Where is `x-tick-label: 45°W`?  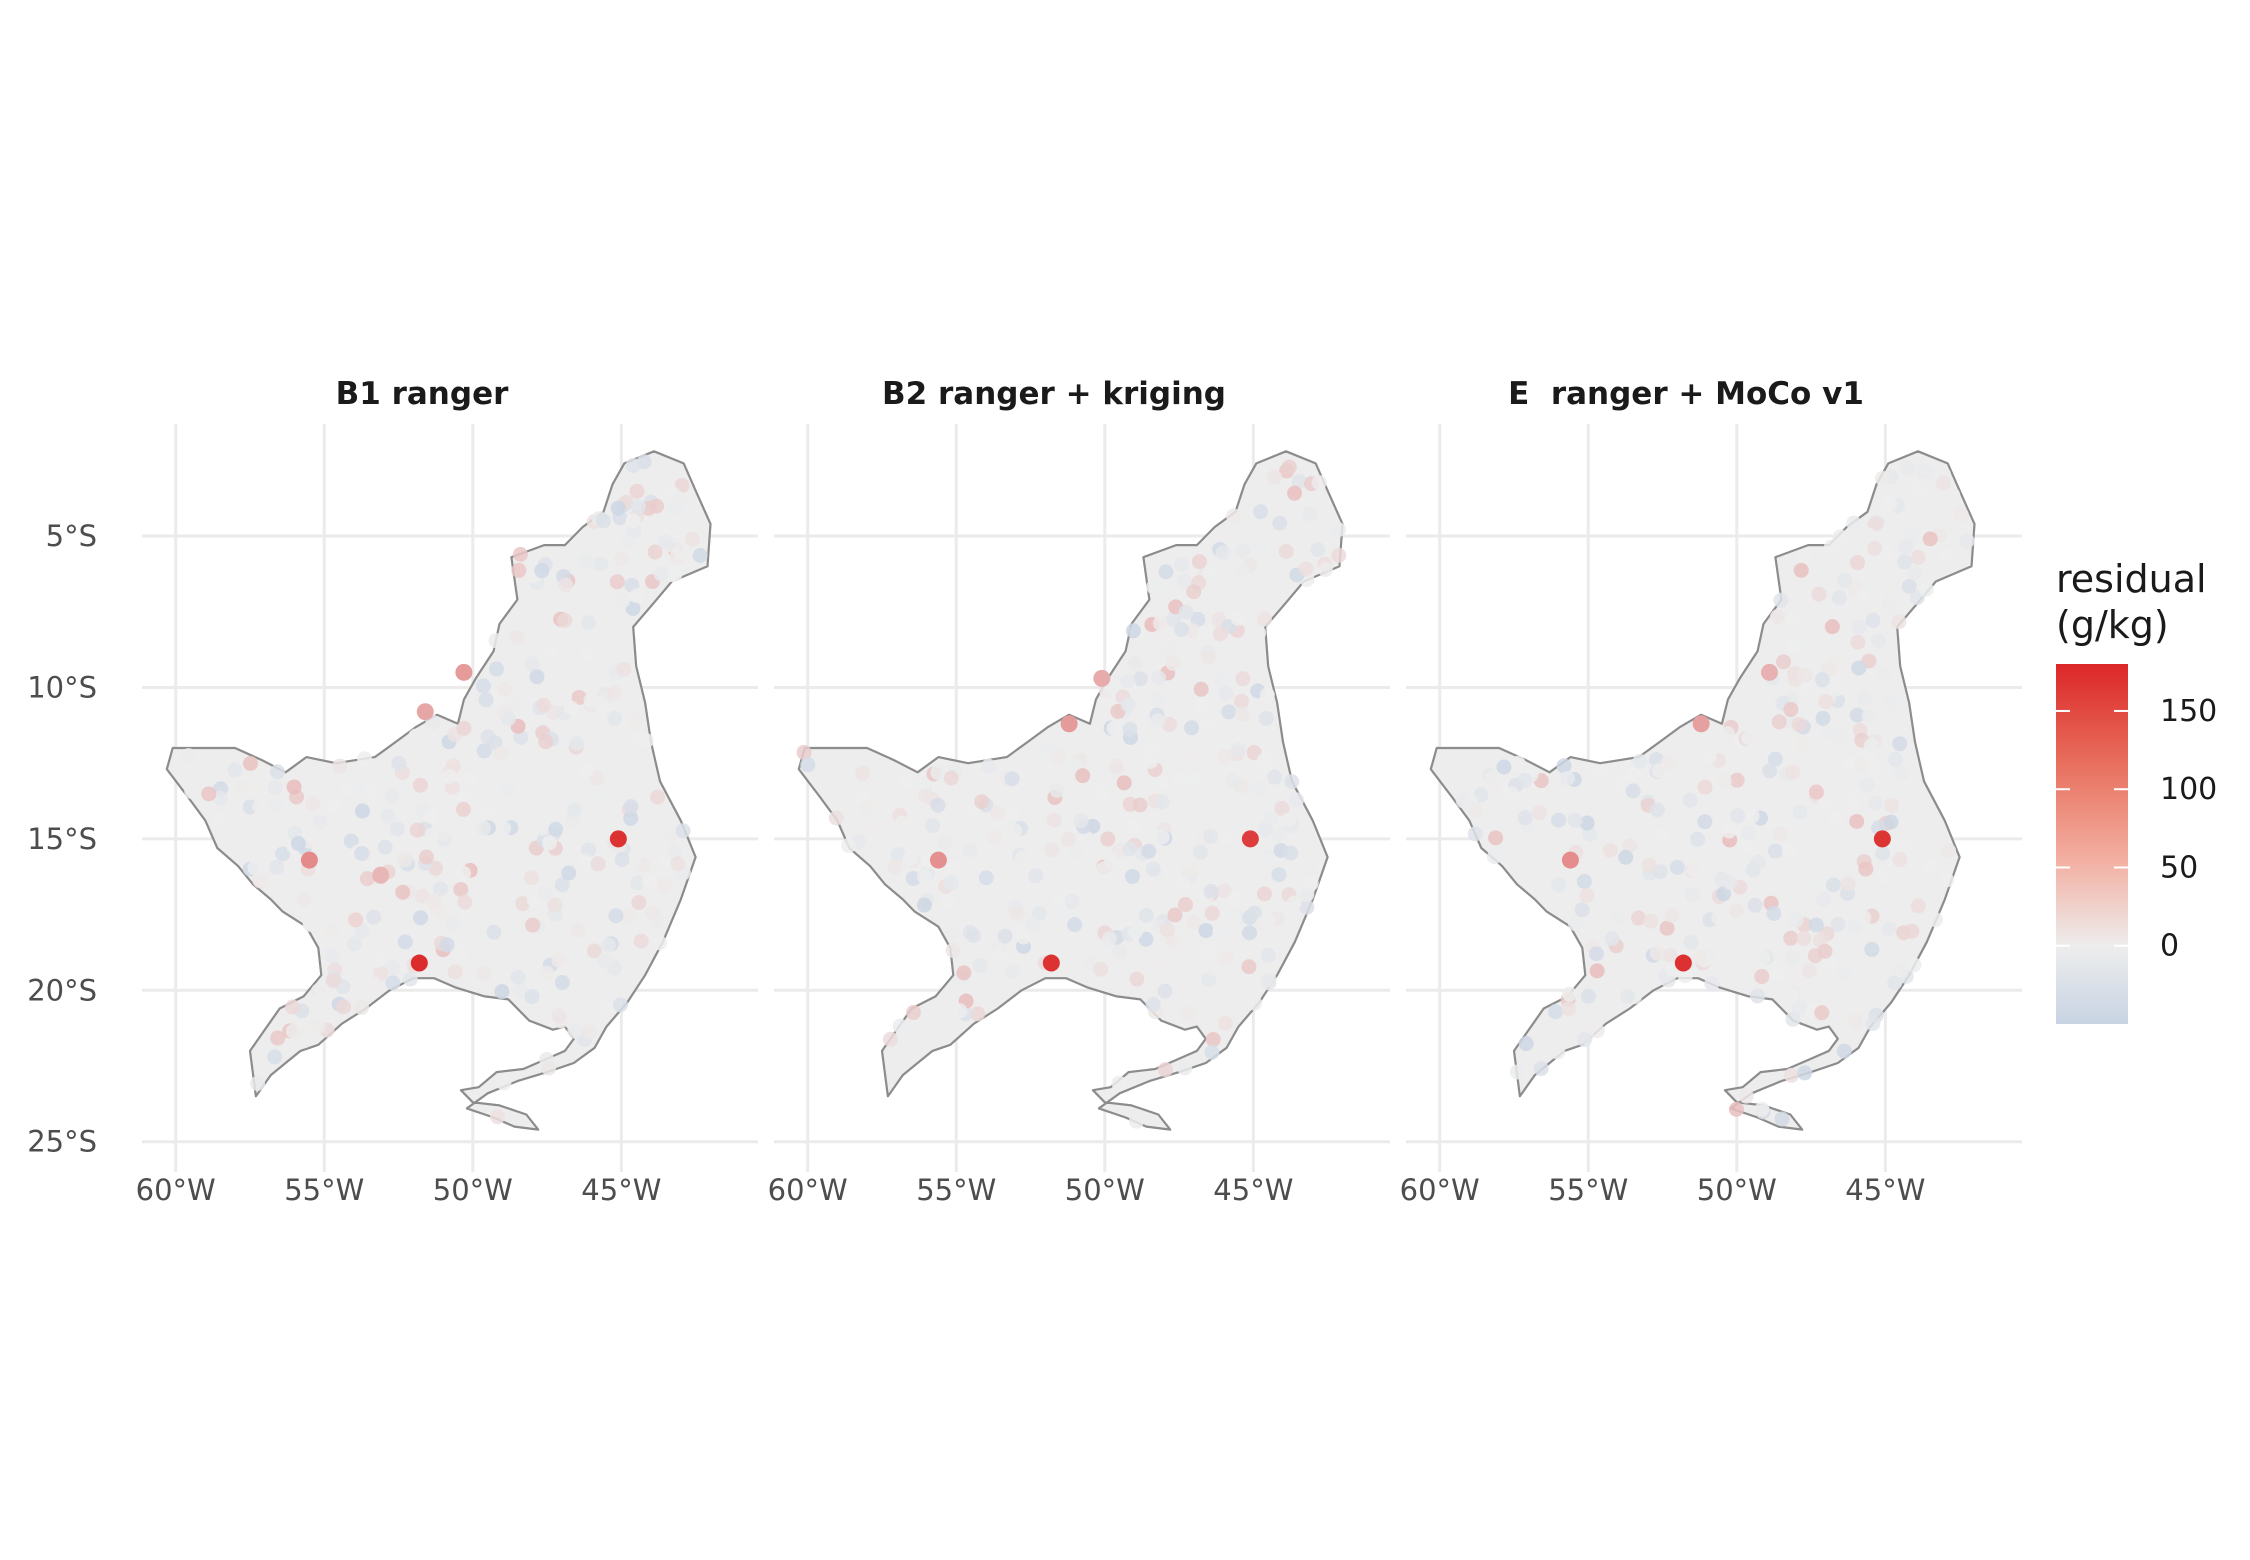
x-tick-label: 45°W is located at coordinates (1885, 1190).